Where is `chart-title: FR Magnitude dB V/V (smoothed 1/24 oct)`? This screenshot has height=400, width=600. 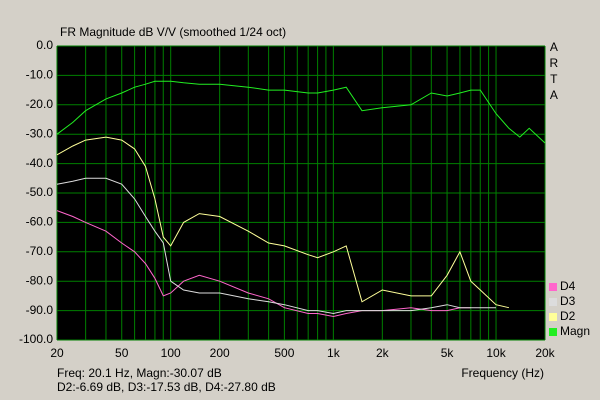 chart-title: FR Magnitude dB V/V (smoothed 1/24 oct) is located at coordinates (173, 32).